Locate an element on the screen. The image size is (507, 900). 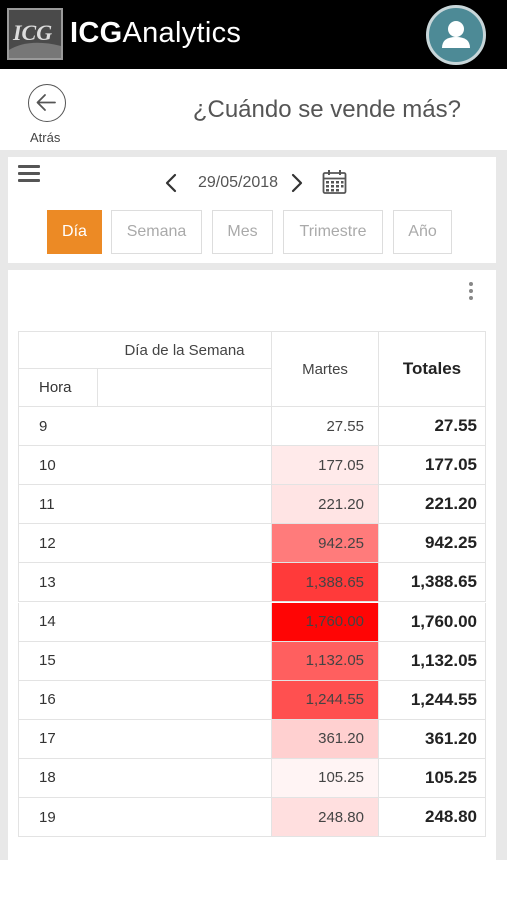
back-label: Atrás is located at coordinates (45, 137).